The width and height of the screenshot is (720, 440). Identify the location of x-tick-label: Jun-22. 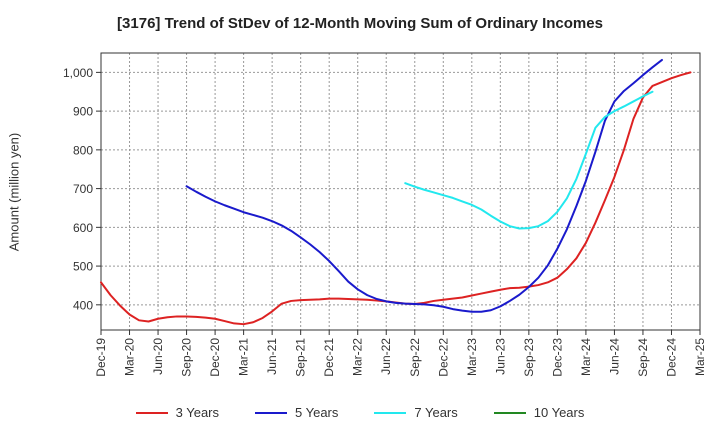
(386, 356).